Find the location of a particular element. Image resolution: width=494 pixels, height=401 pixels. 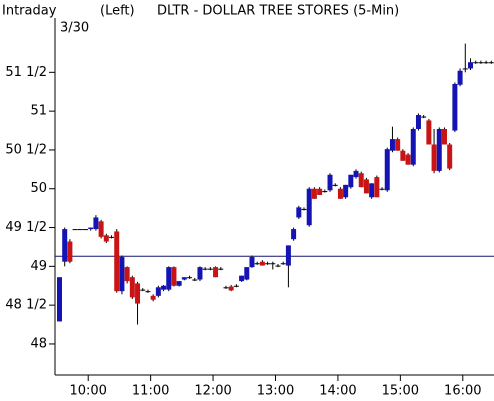

x-tick-label: 13:00 is located at coordinates (275, 391).